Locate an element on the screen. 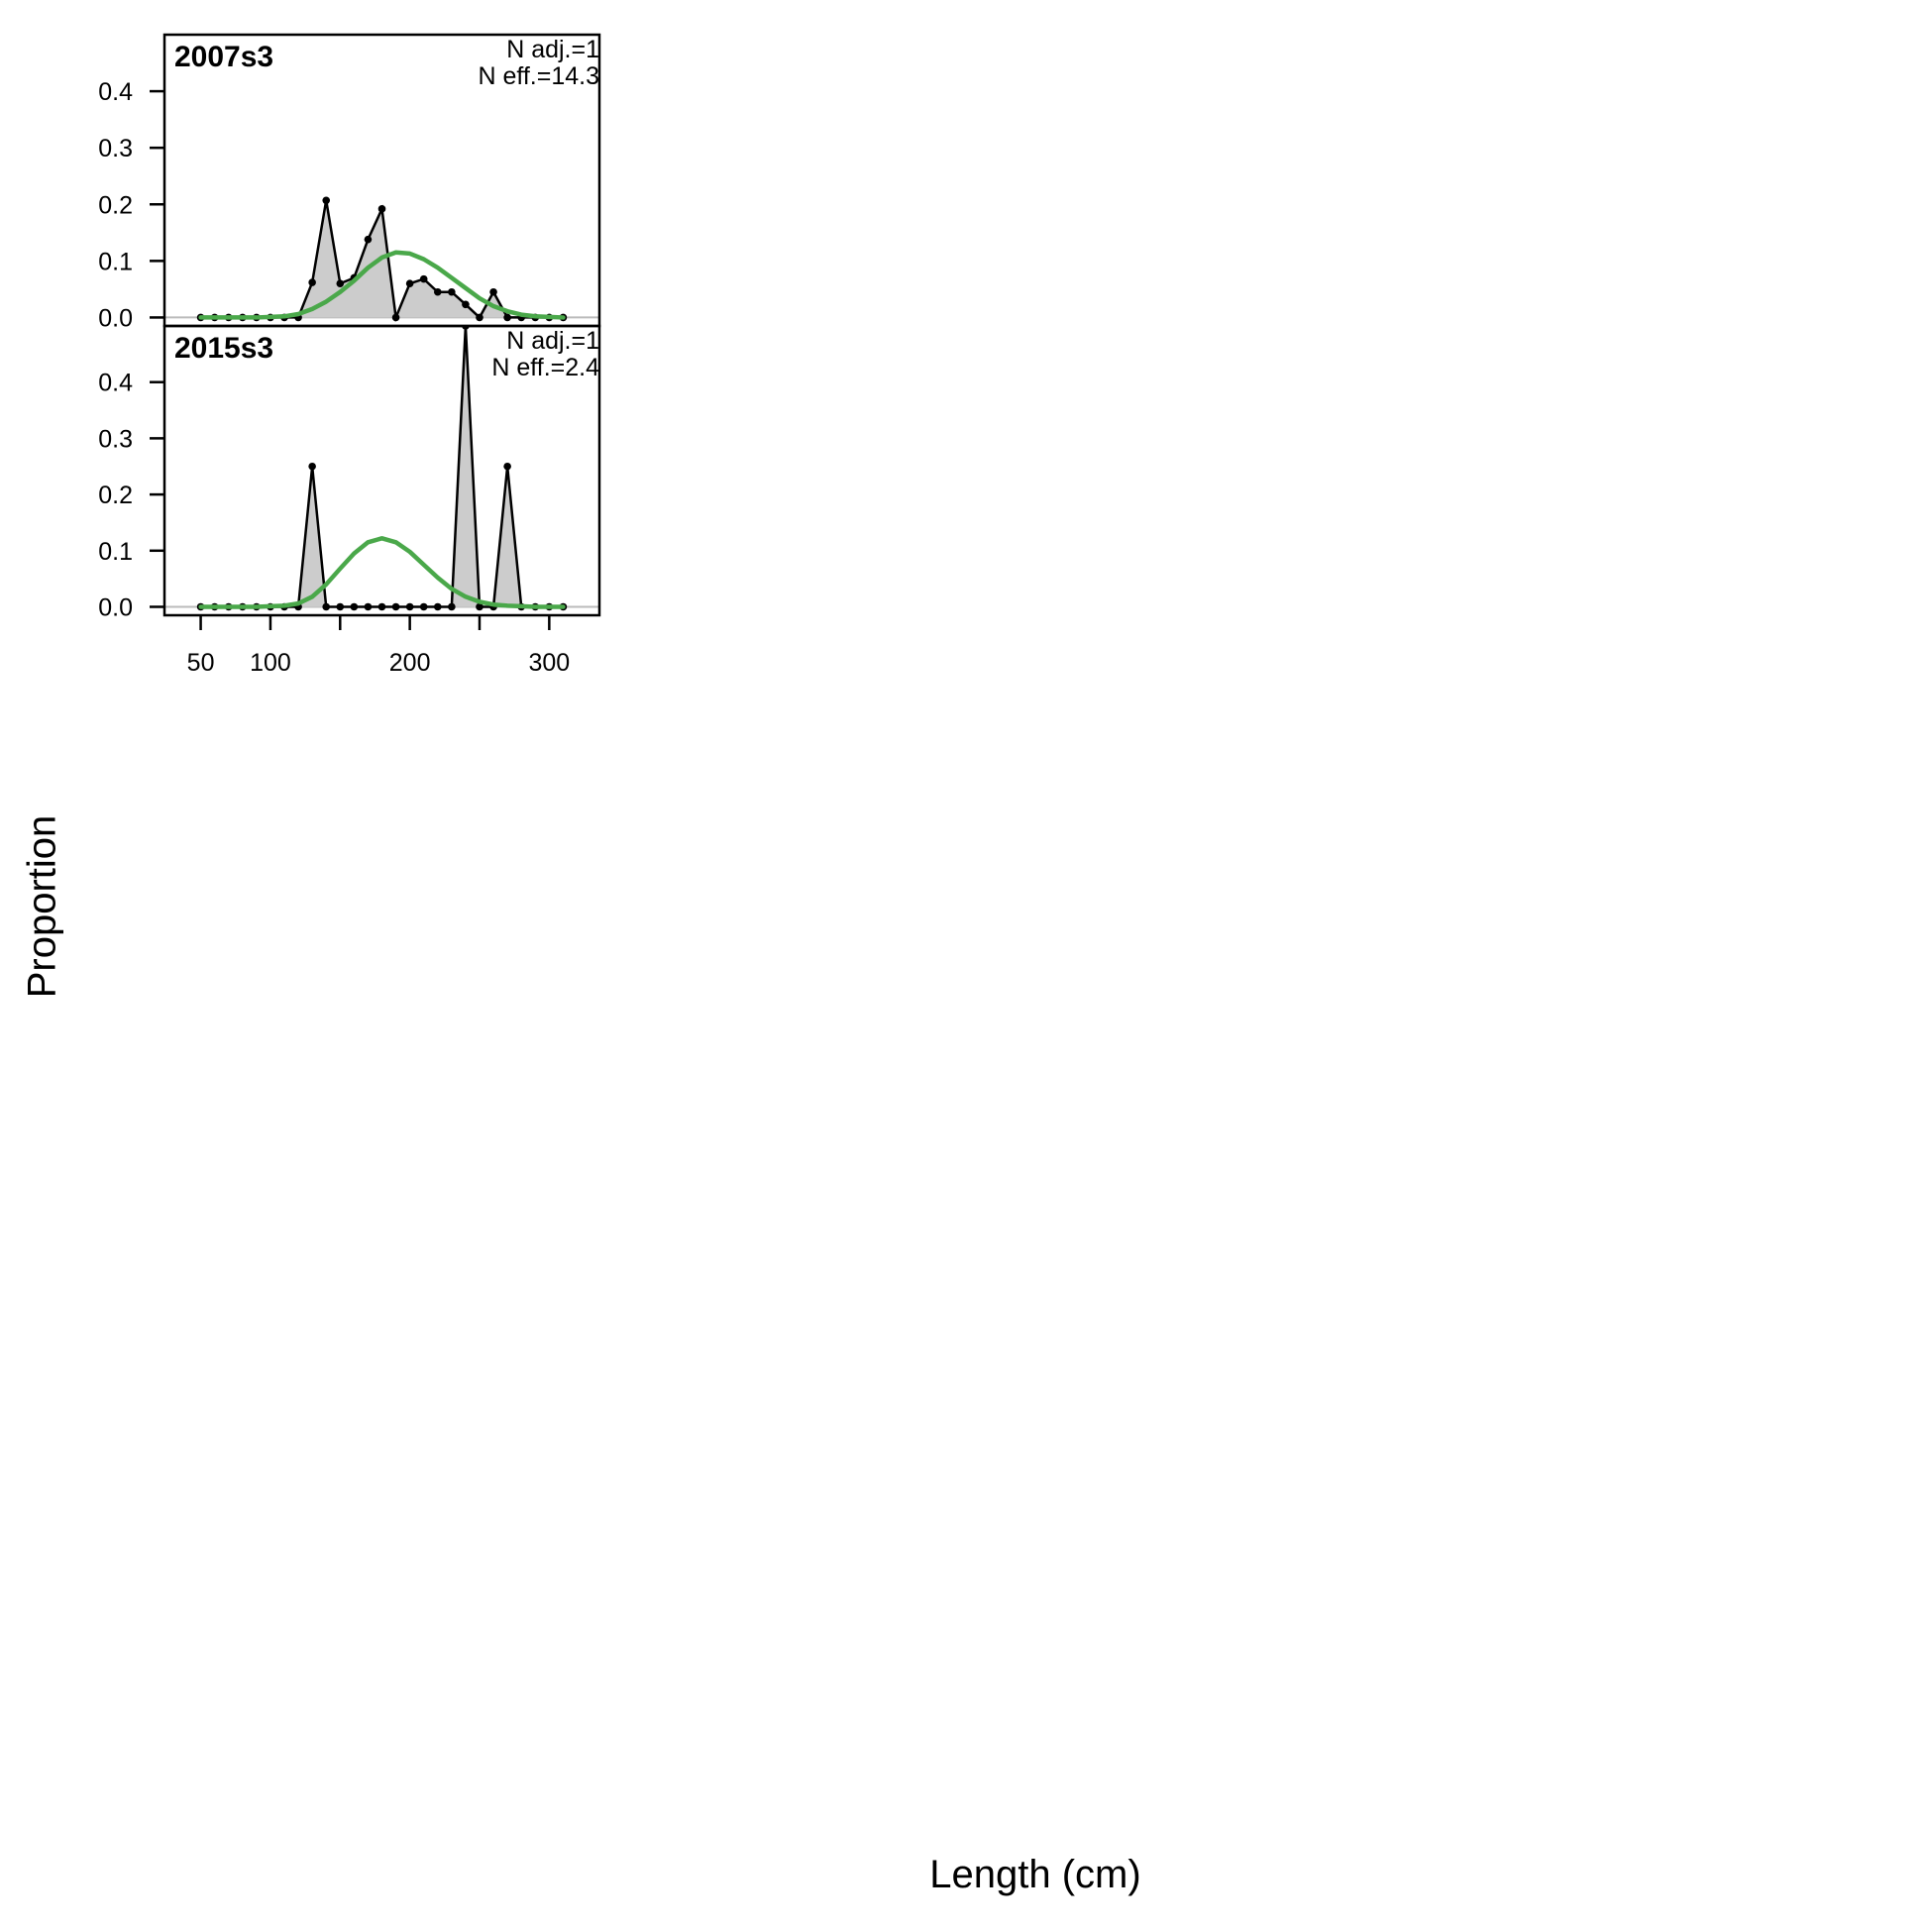 This screenshot has width=1932, height=1932. panel-2007s3: 0.0 0.1 0.2 0.3 0.4 2007s3 N adj.=1N eff.=14.3 is located at coordinates (349, 182).